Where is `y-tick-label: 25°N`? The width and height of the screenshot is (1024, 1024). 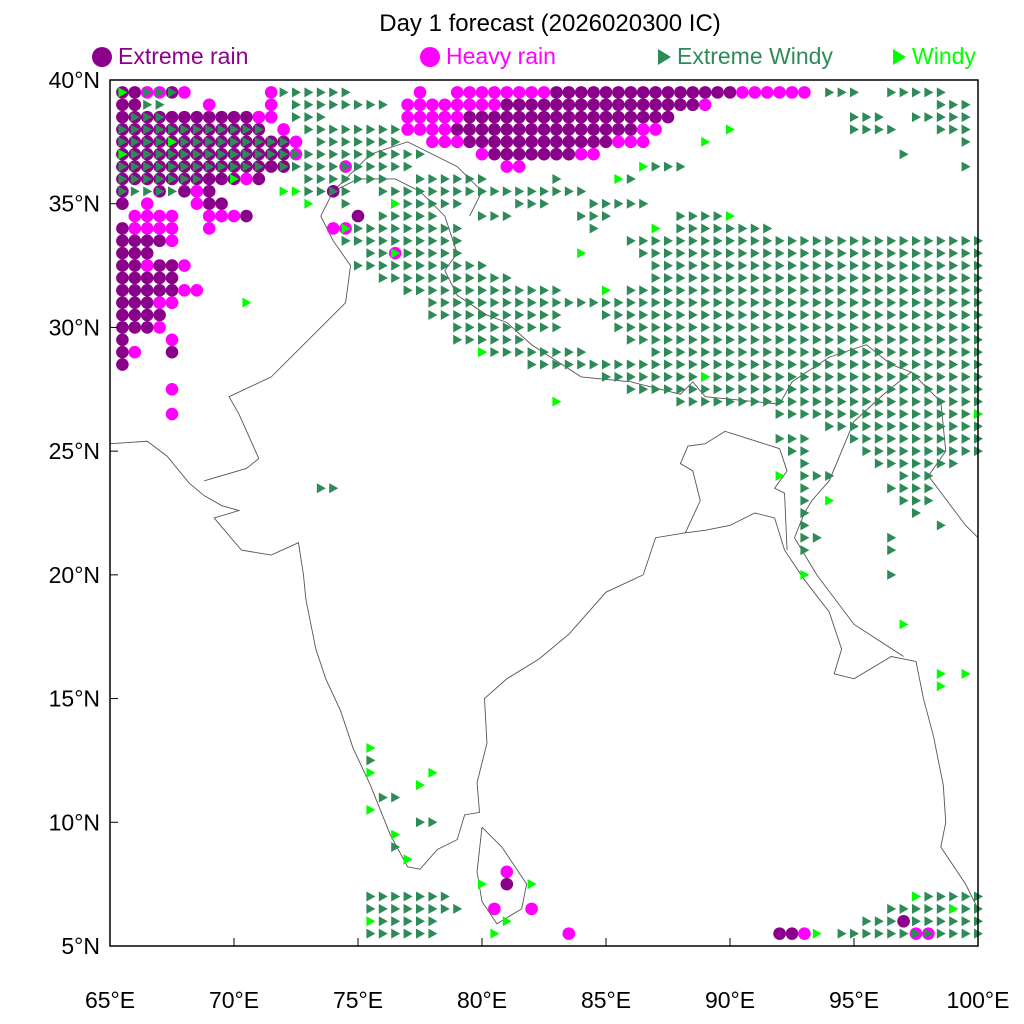
y-tick-label: 25°N is located at coordinates (74, 451).